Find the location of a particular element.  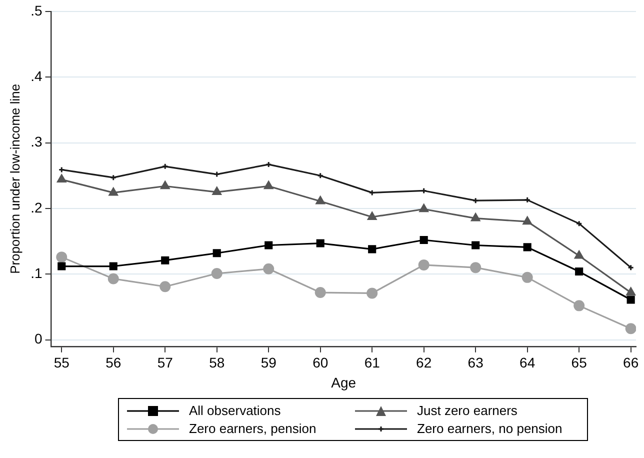

x-tick-label: 65 is located at coordinates (579, 362).